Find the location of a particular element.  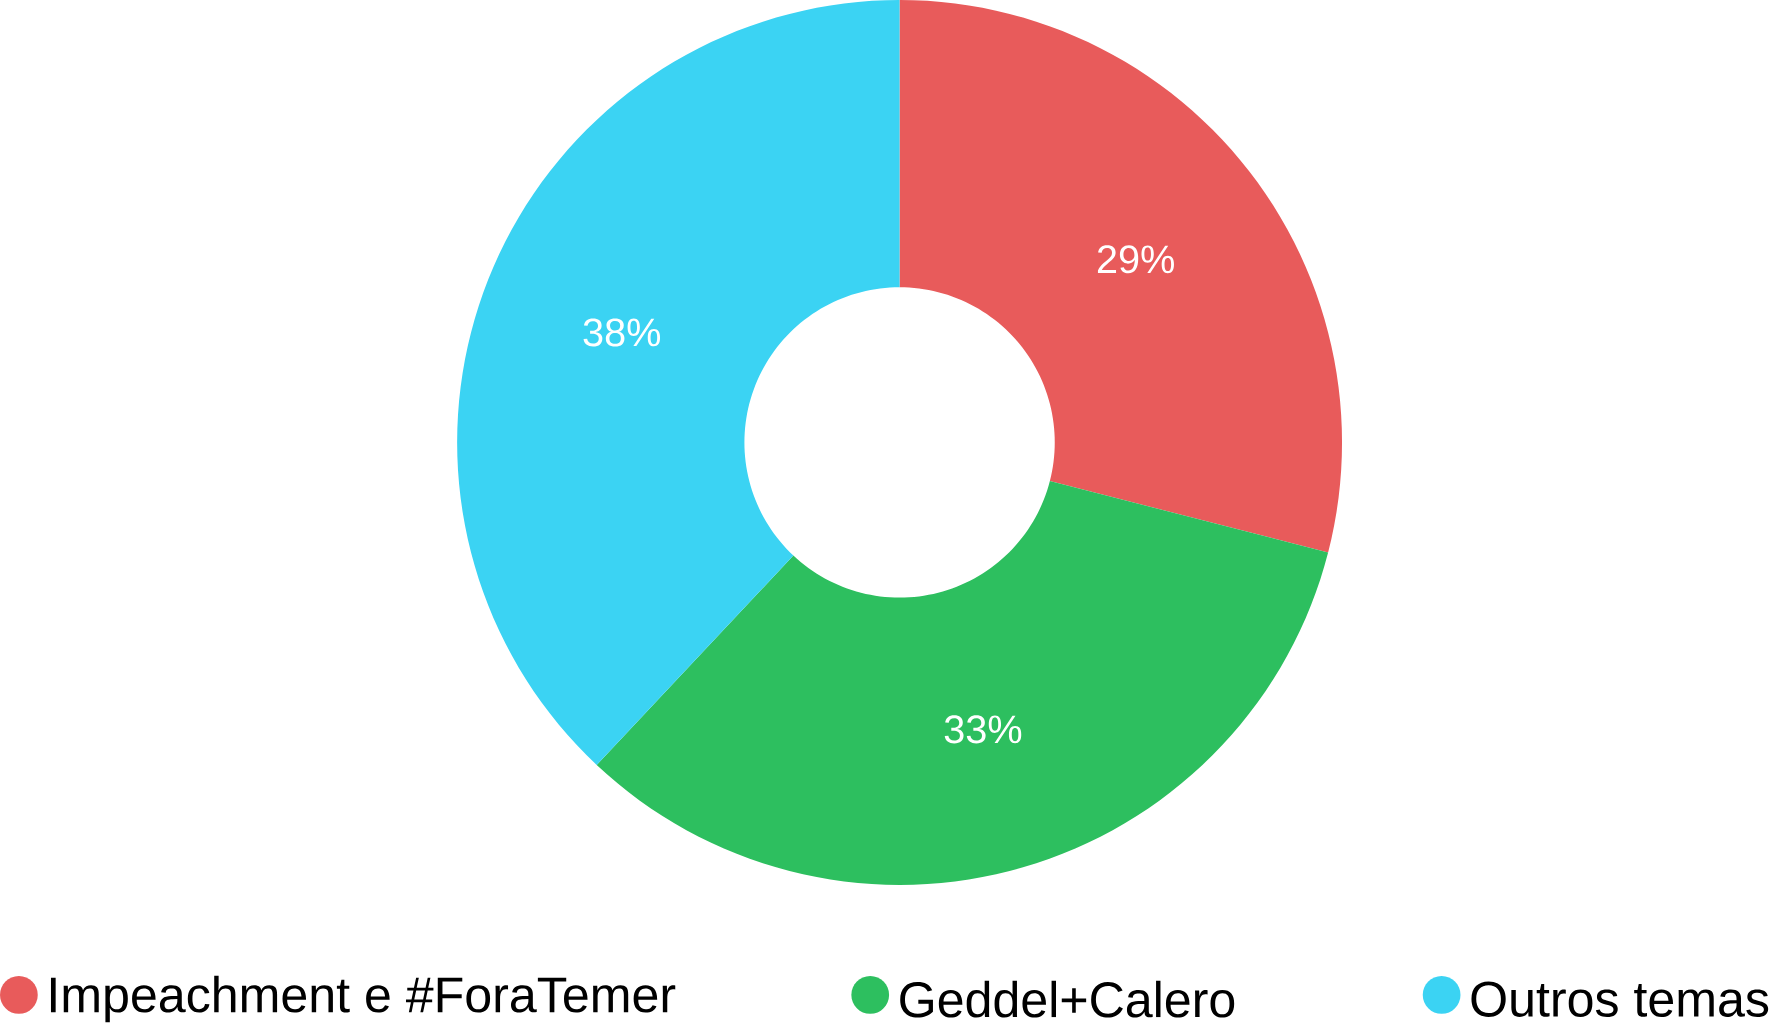

data-label: 29% is located at coordinates (1135, 259).